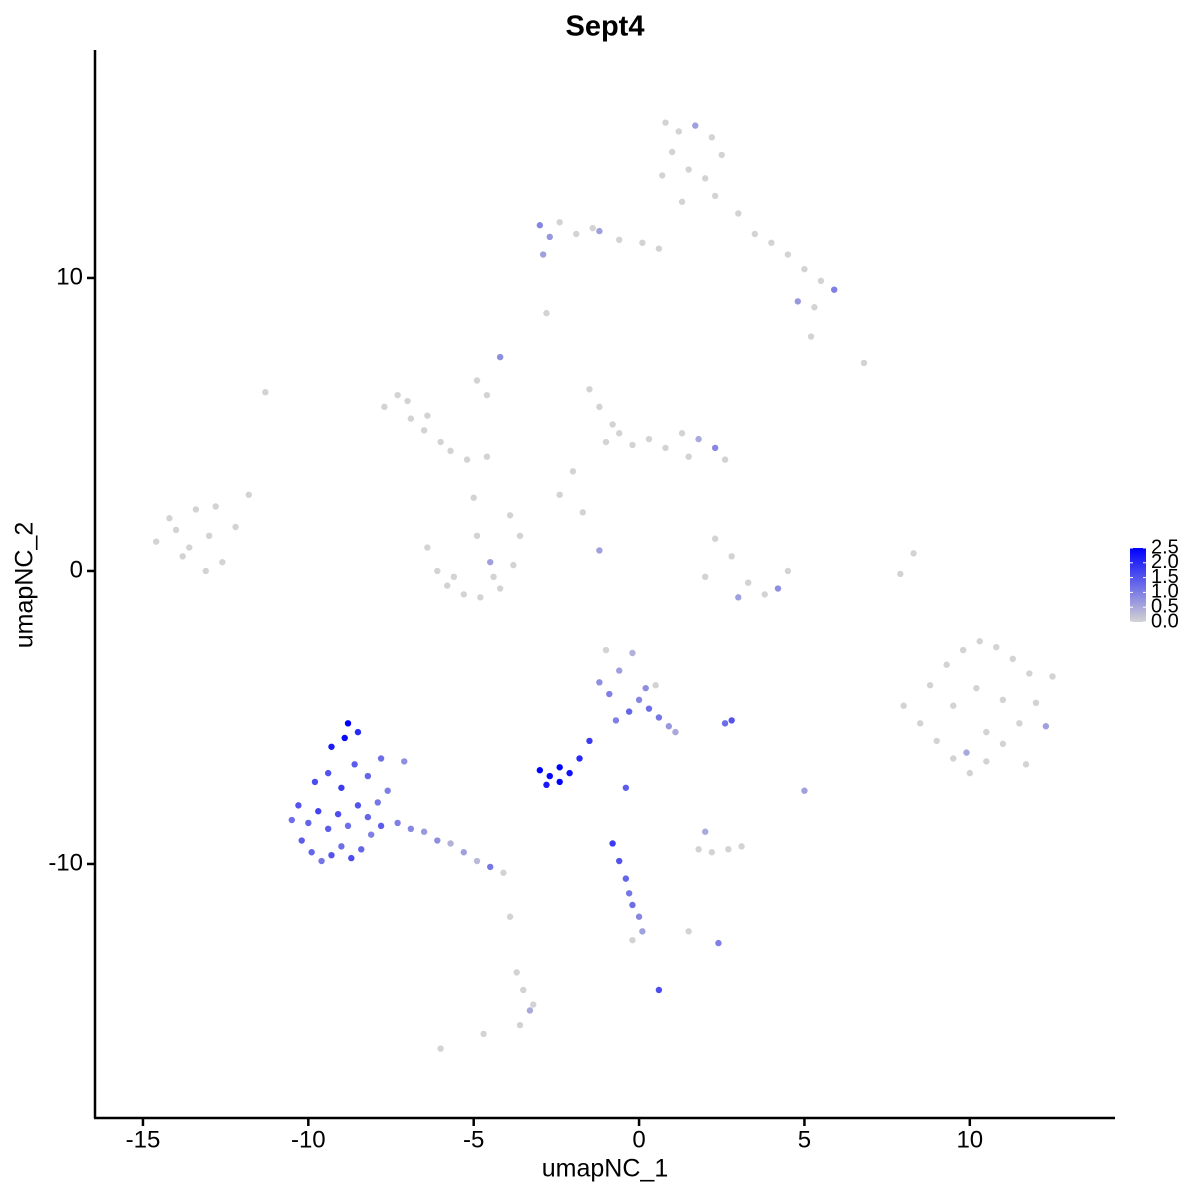 This screenshot has width=1200, height=1200. I want to click on x-tick-label: -10, so click(308, 1139).